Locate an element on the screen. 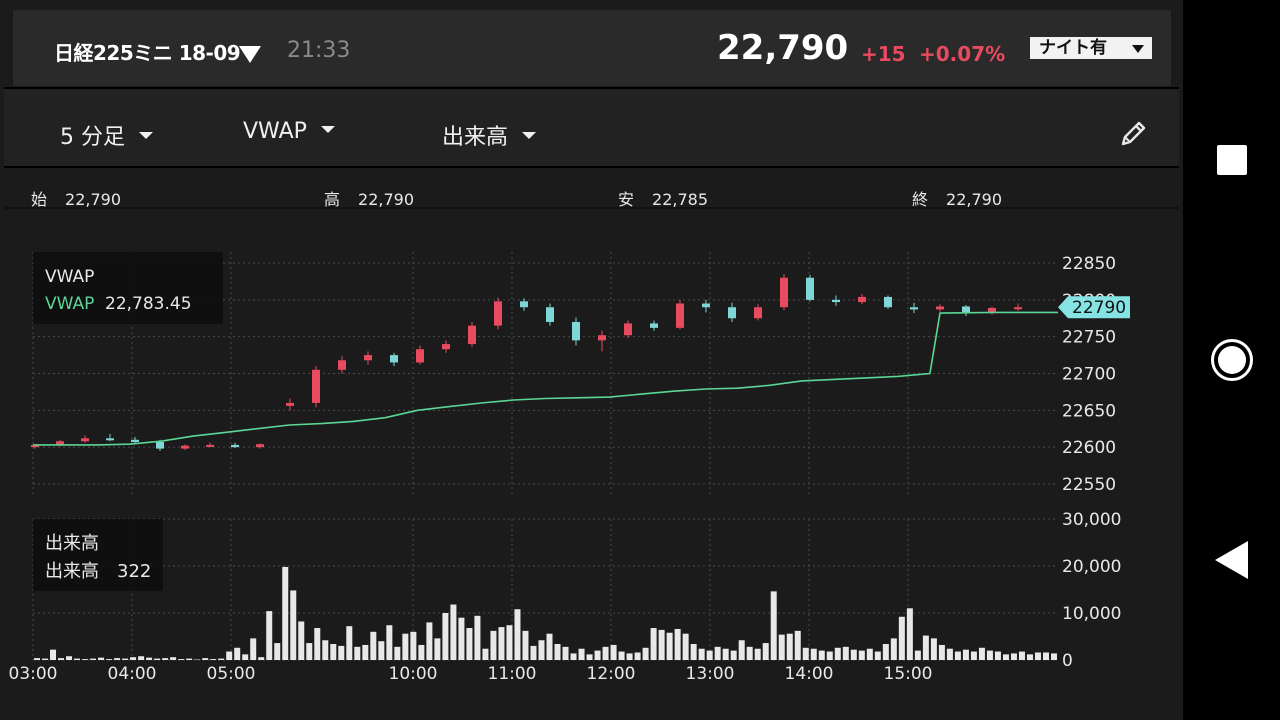  indicator-selector: VWAP is located at coordinates (289, 131).